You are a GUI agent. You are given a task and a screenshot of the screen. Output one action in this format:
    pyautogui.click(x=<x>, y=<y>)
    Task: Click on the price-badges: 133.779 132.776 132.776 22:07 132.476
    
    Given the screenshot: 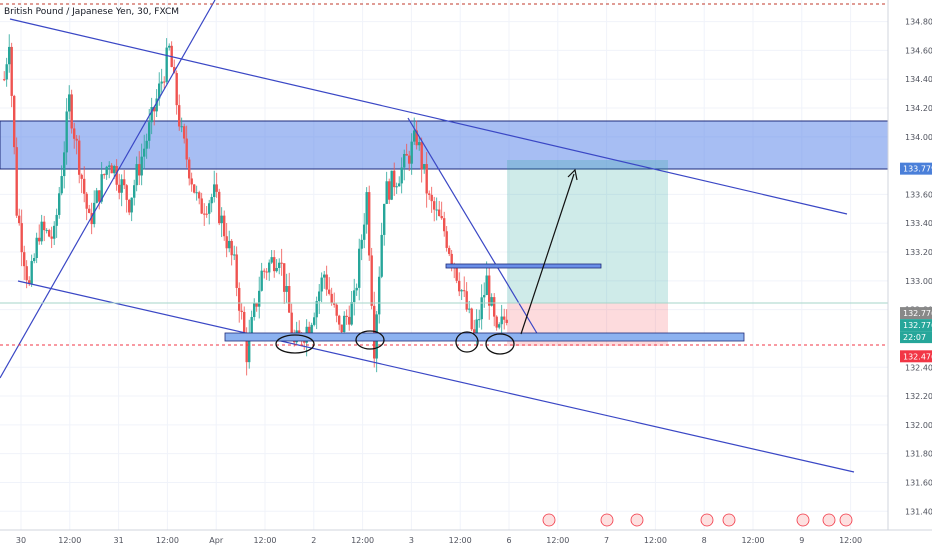 What is the action you would take?
    pyautogui.click(x=916, y=262)
    